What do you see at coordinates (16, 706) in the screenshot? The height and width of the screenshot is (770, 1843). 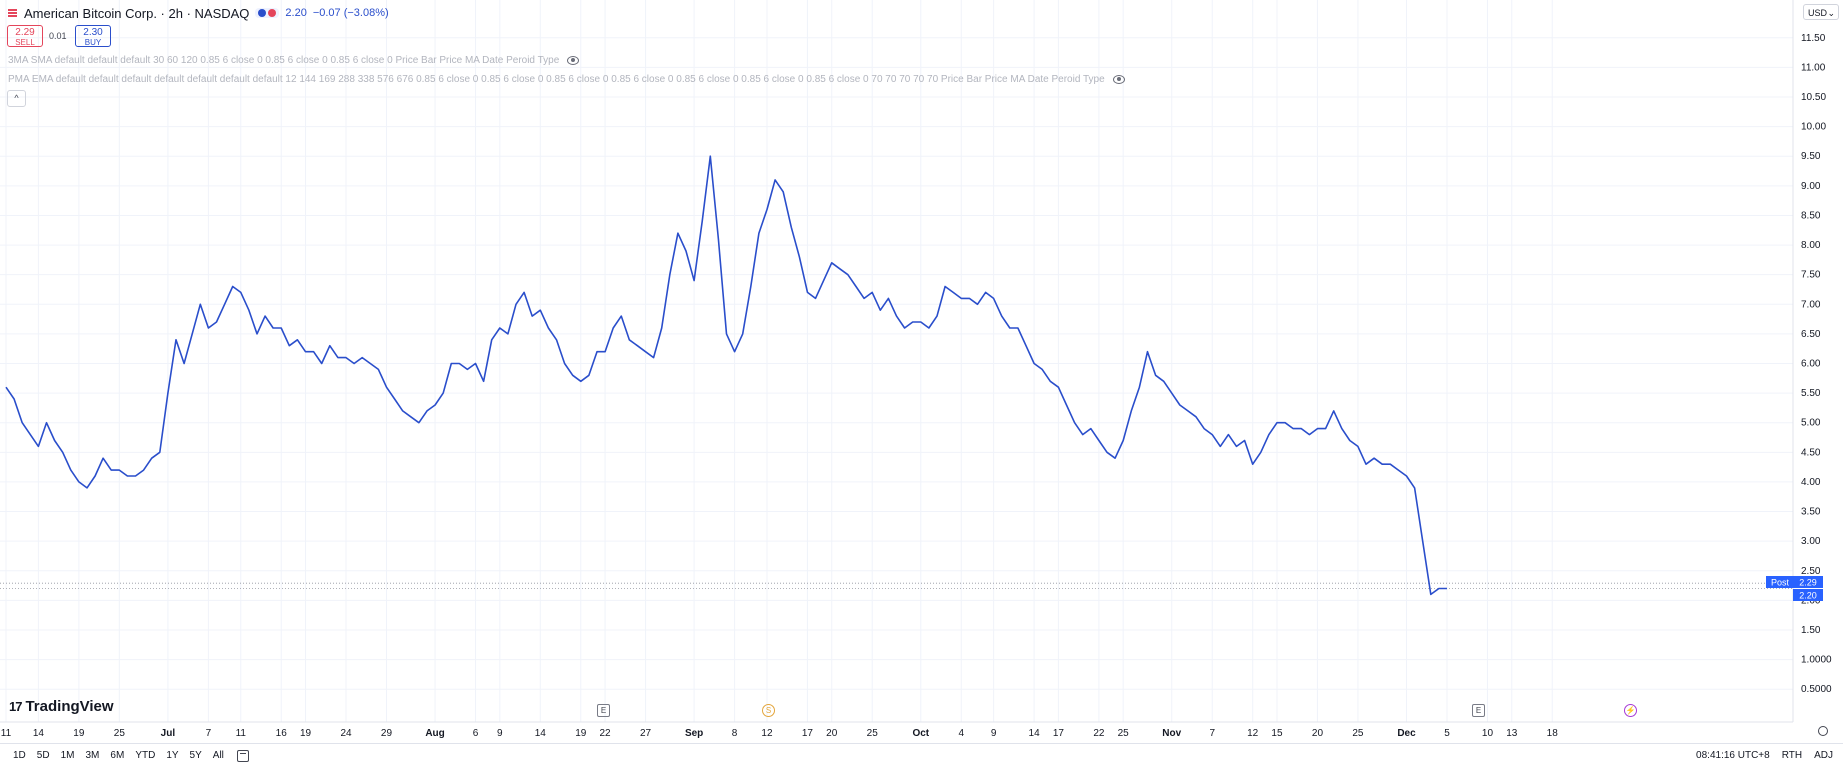 I see `logo-mark: 17` at bounding box center [16, 706].